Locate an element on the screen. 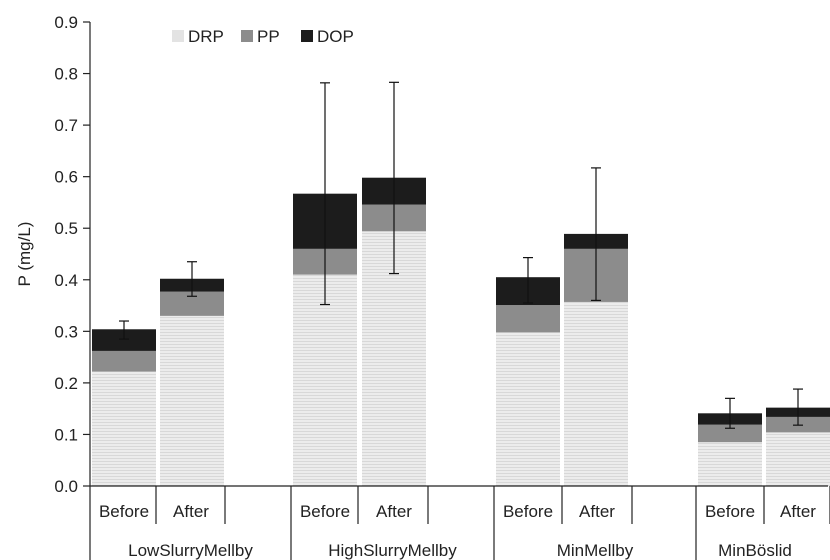  x-group-label: MinMellby is located at coordinates (595, 550).